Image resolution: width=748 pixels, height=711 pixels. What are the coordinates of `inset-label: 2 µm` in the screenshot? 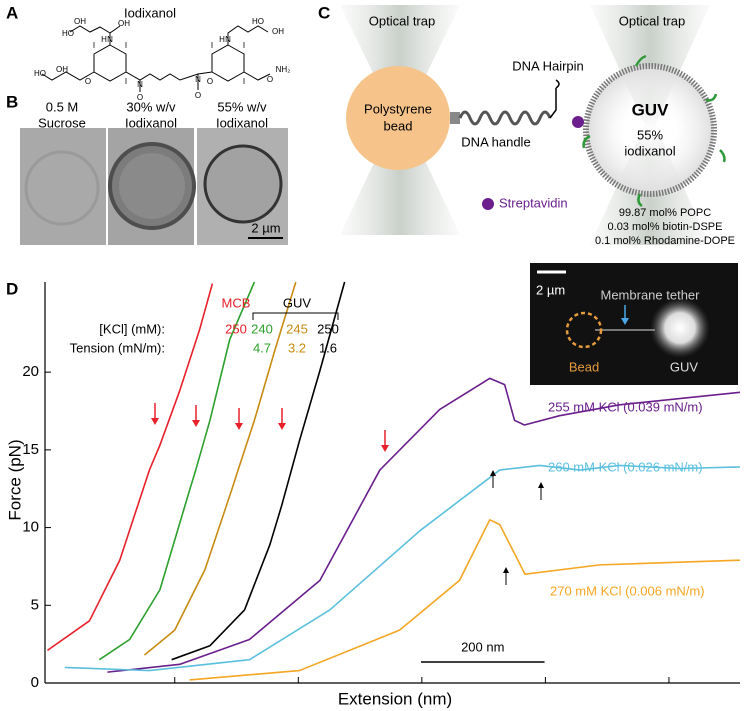 It's located at (550, 289).